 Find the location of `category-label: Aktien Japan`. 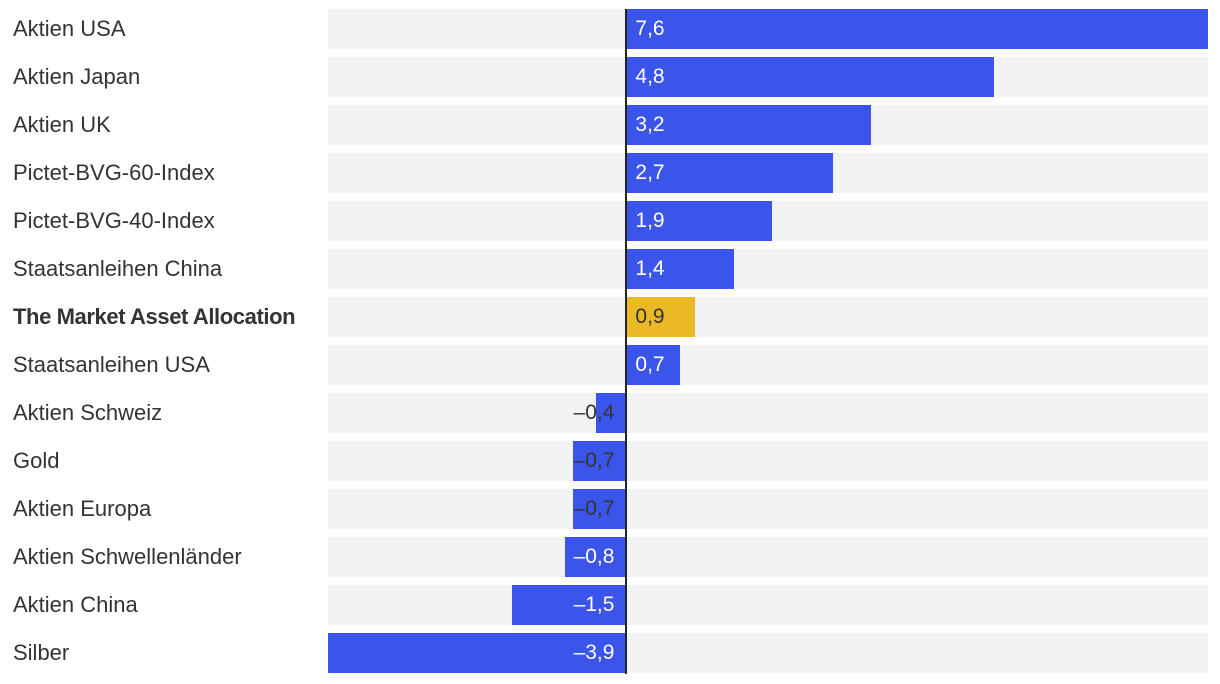

category-label: Aktien Japan is located at coordinates (77, 76).